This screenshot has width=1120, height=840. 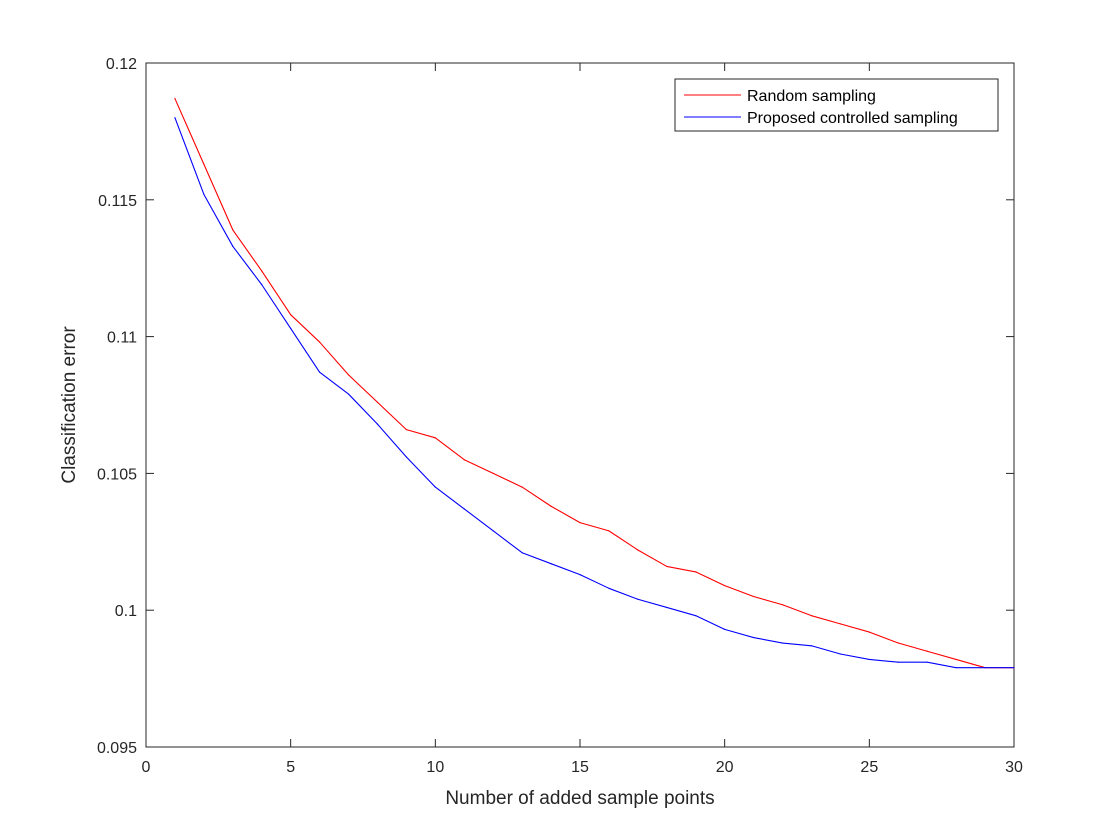 I want to click on y-tick-label: 0.105, so click(x=117, y=474).